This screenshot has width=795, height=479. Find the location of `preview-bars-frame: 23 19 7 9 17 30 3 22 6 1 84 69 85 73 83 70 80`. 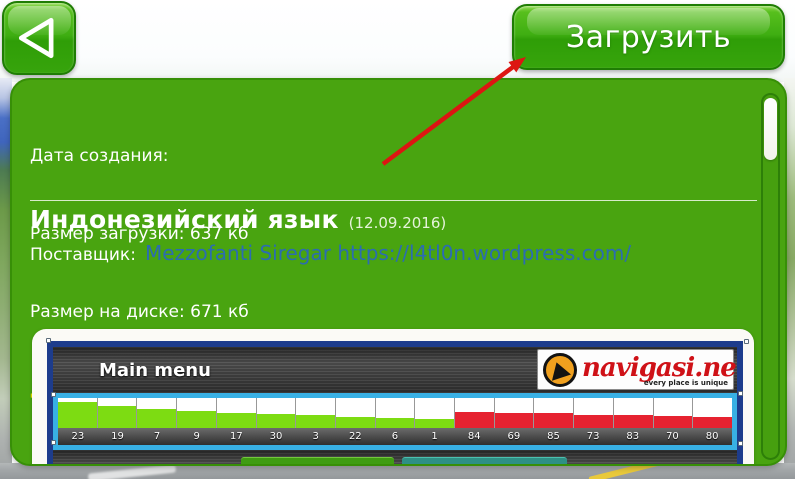

preview-bars-frame: 23 19 7 9 17 30 3 22 6 1 84 69 85 73 83 70 80 is located at coordinates (395, 421).